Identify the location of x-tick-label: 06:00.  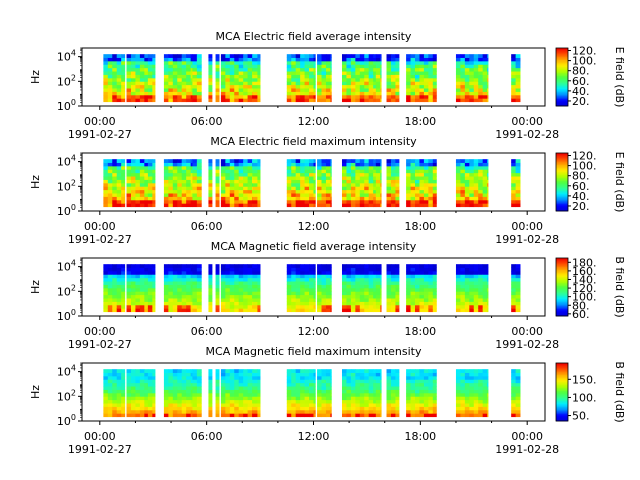
(207, 226).